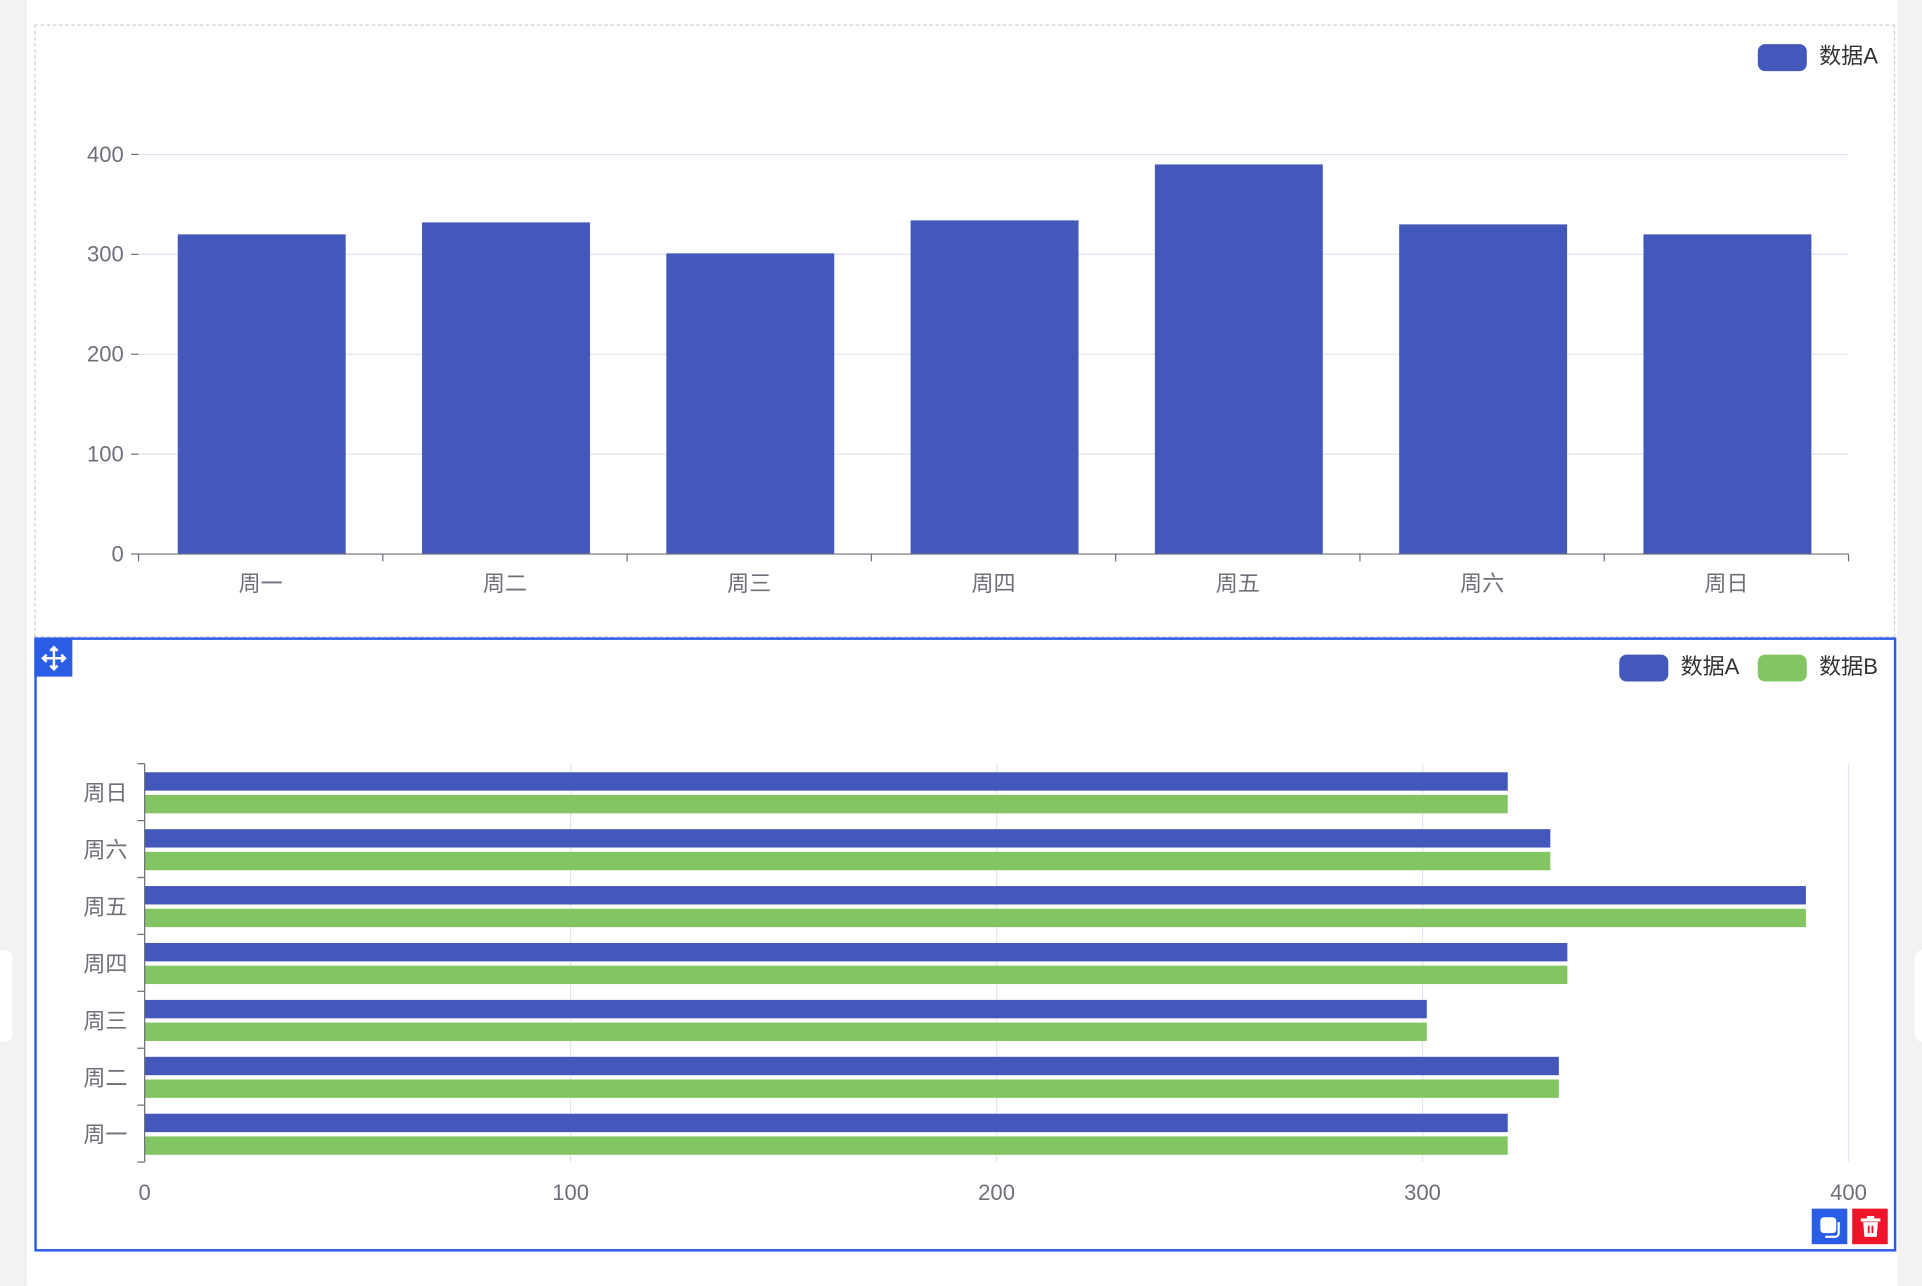  I want to click on x-tick-label: 100, so click(570, 1192).